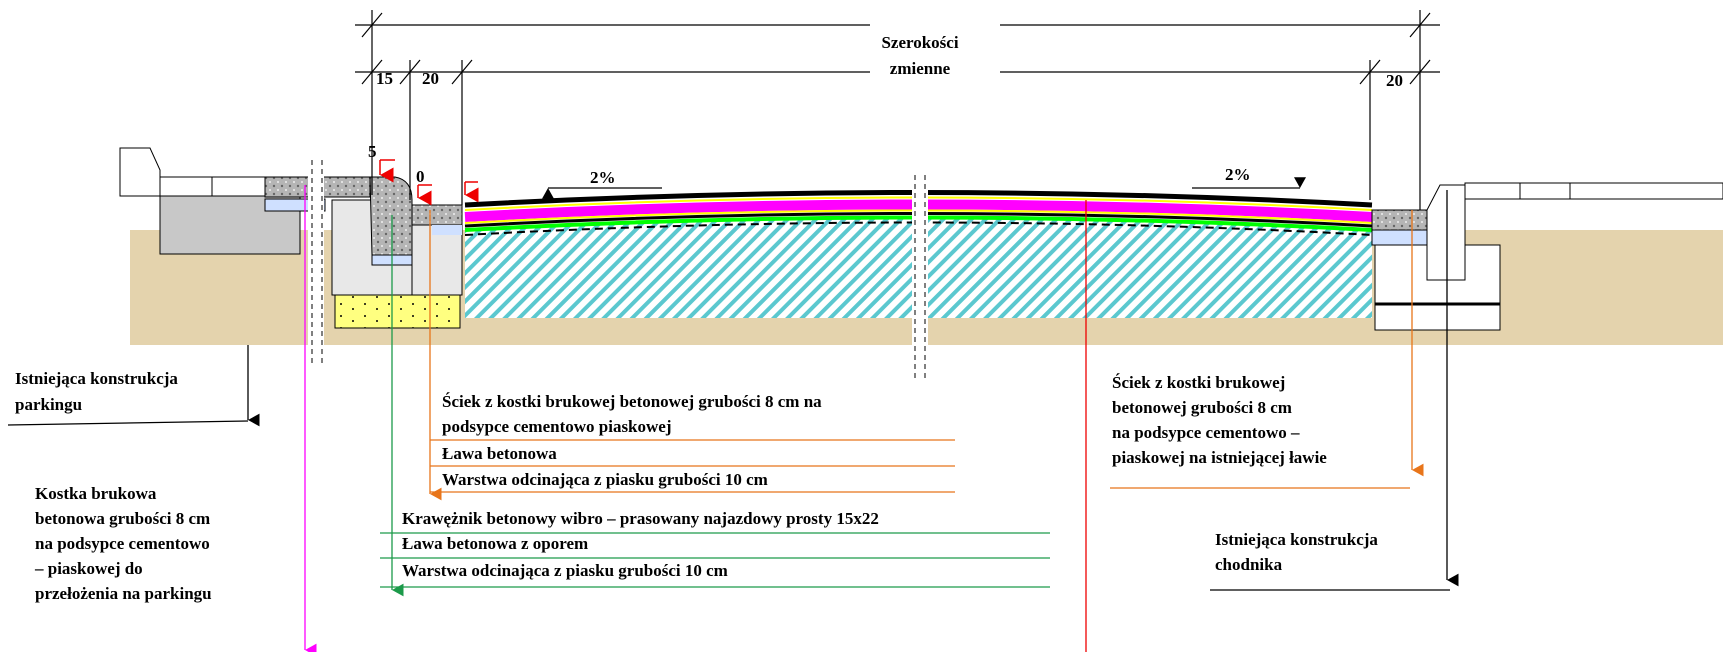  What do you see at coordinates (1202, 407) in the screenshot?
I see `label: betonowej grubości 8 cm` at bounding box center [1202, 407].